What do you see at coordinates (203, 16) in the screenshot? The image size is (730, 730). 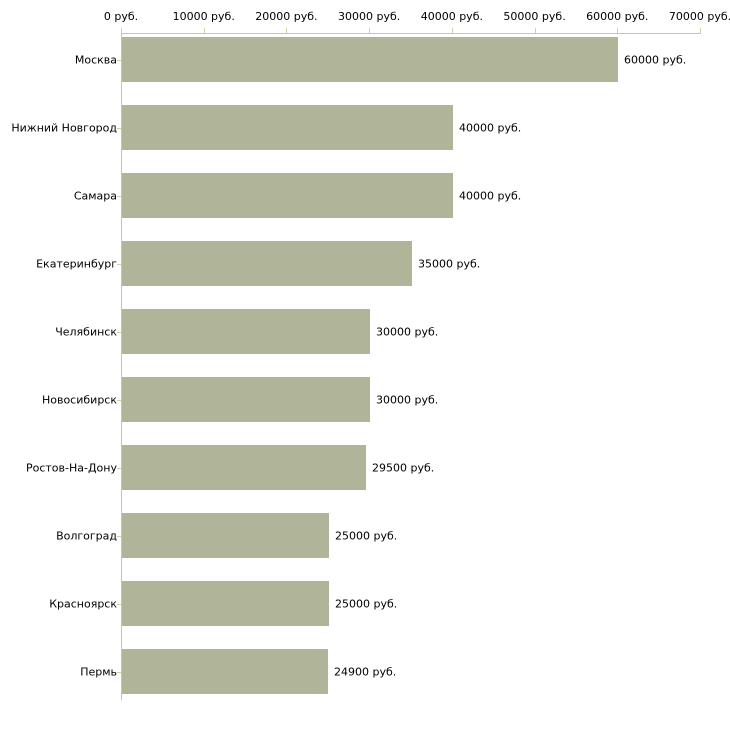 I see `x-tick-label: 10000 руб.` at bounding box center [203, 16].